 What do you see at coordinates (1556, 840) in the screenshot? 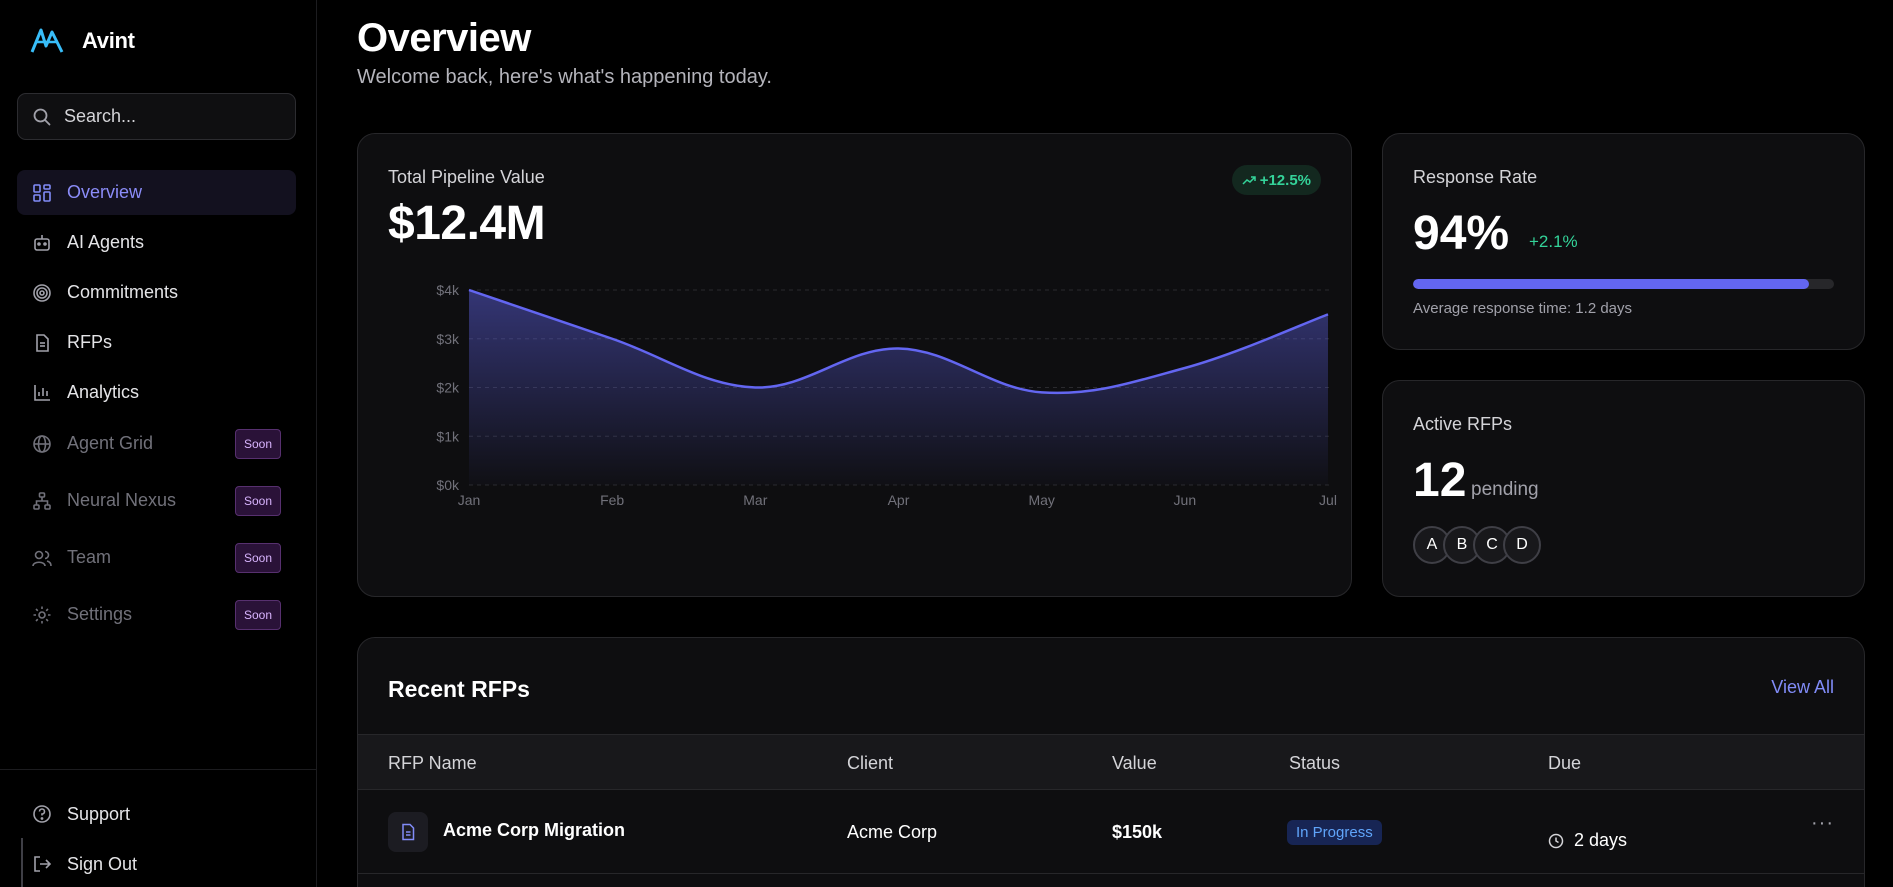
I see `clock-icon` at bounding box center [1556, 840].